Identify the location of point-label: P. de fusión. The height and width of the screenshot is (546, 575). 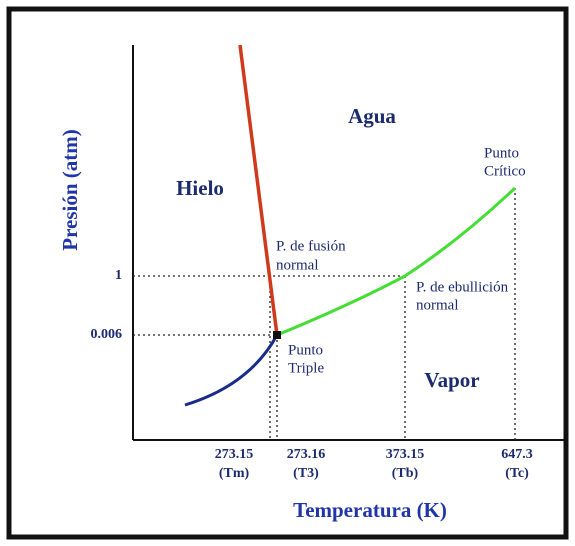
(311, 246).